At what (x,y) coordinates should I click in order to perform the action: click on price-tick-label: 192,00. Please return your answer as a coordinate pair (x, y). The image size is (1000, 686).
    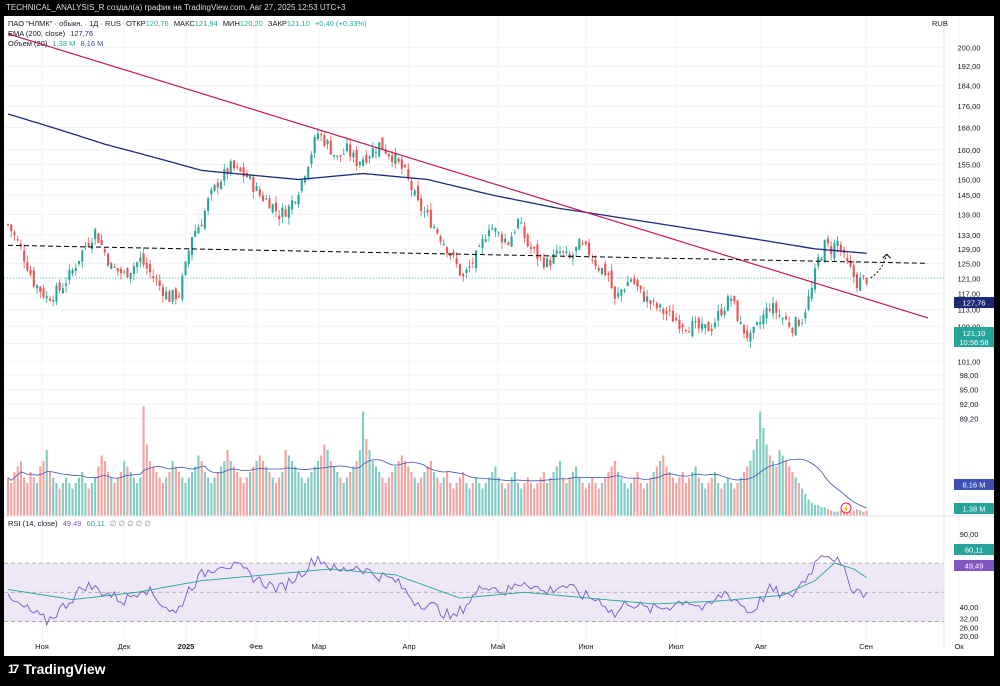
    Looking at the image, I should click on (969, 66).